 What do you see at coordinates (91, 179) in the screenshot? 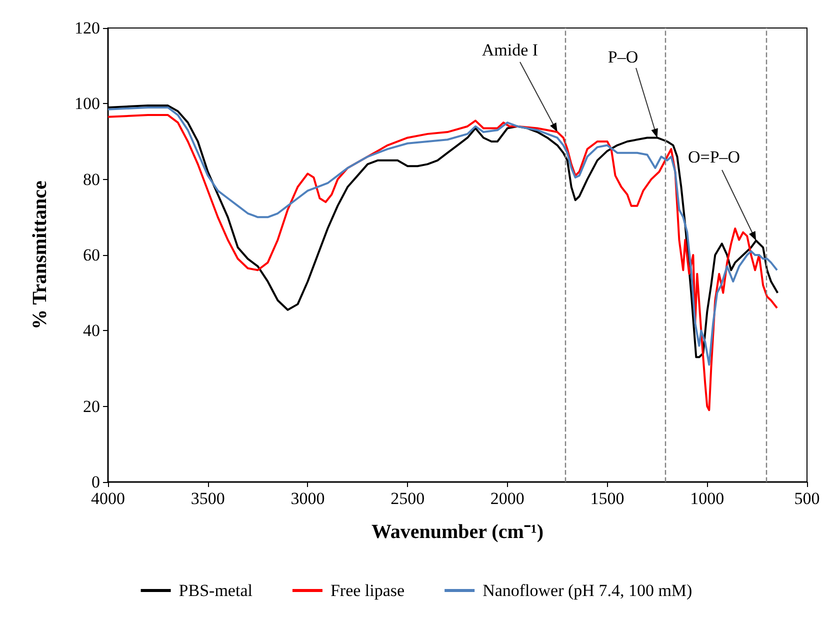
I see `y-tick-label: 80` at bounding box center [91, 179].